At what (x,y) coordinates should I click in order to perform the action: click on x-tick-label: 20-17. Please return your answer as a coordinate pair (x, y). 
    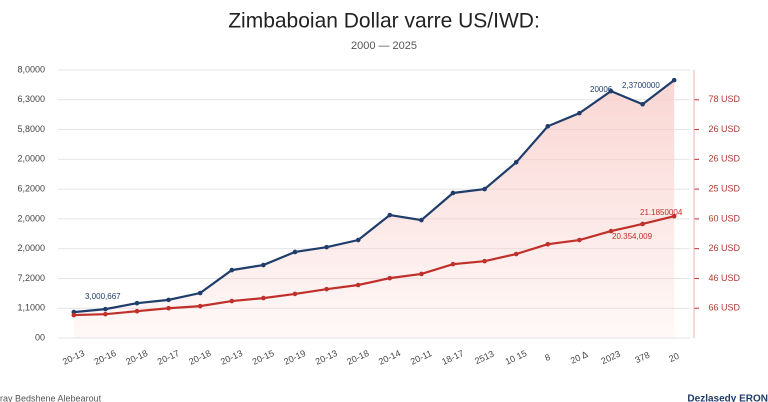
    Looking at the image, I should click on (168, 357).